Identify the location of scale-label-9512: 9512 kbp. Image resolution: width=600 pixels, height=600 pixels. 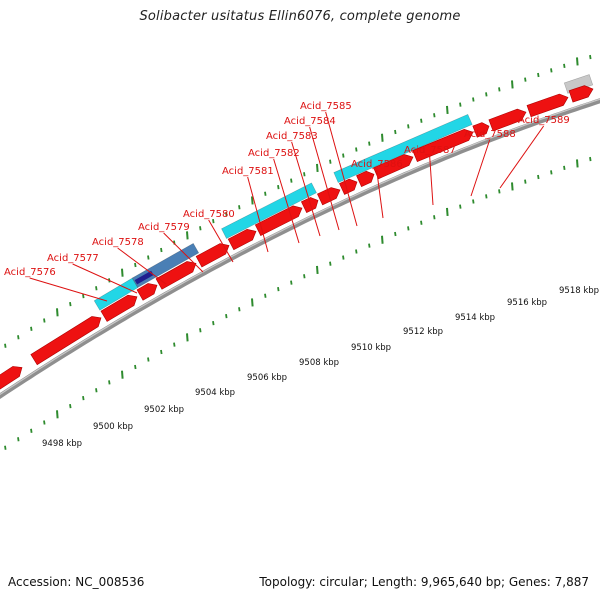
(423, 332).